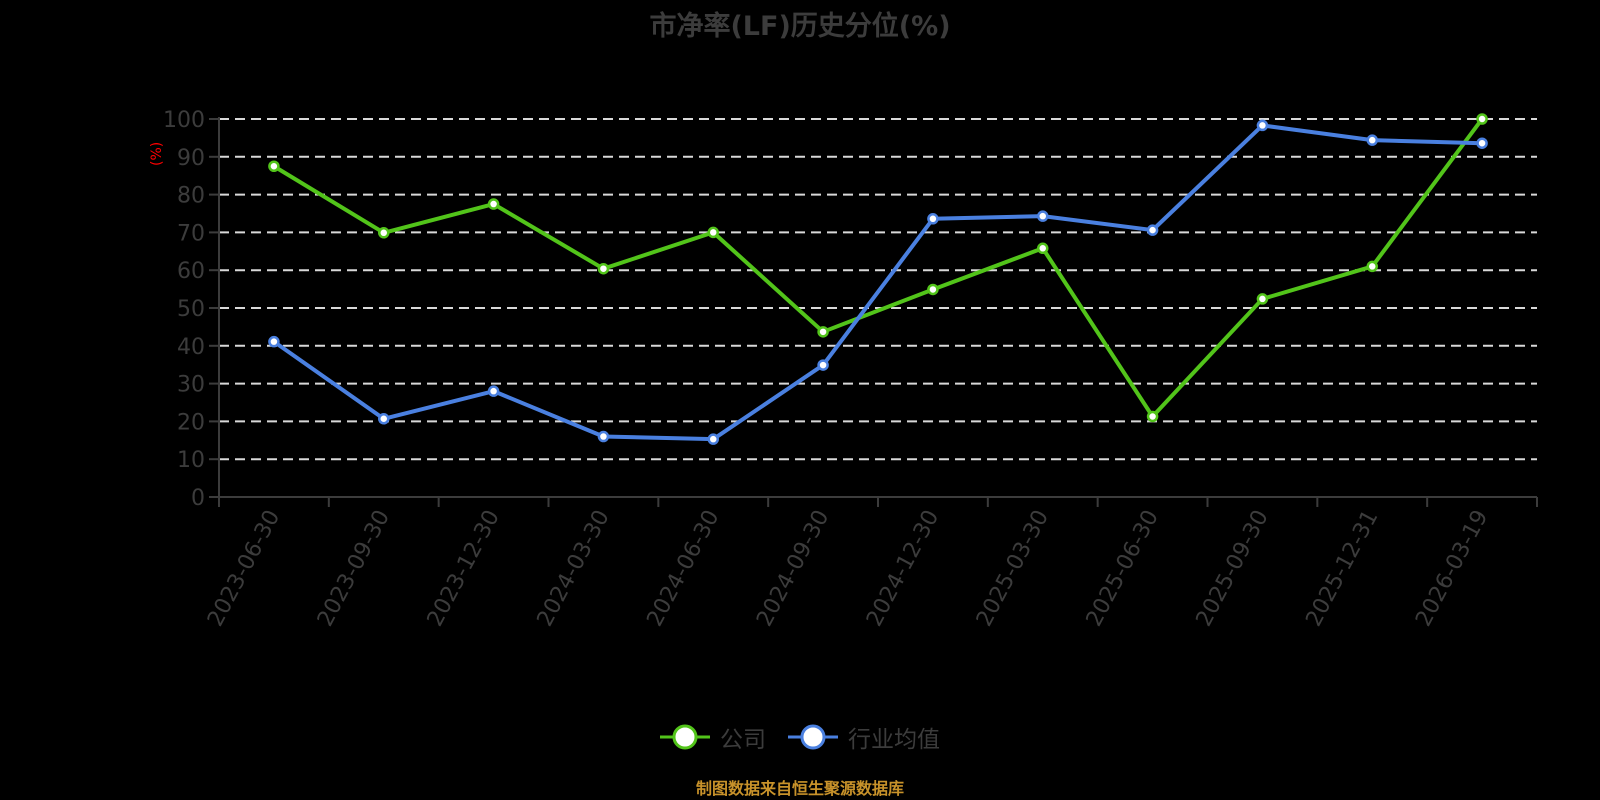 This screenshot has height=800, width=1600. Describe the element at coordinates (574, 568) in the screenshot. I see `x-tick-label: 2024-03-30` at that location.